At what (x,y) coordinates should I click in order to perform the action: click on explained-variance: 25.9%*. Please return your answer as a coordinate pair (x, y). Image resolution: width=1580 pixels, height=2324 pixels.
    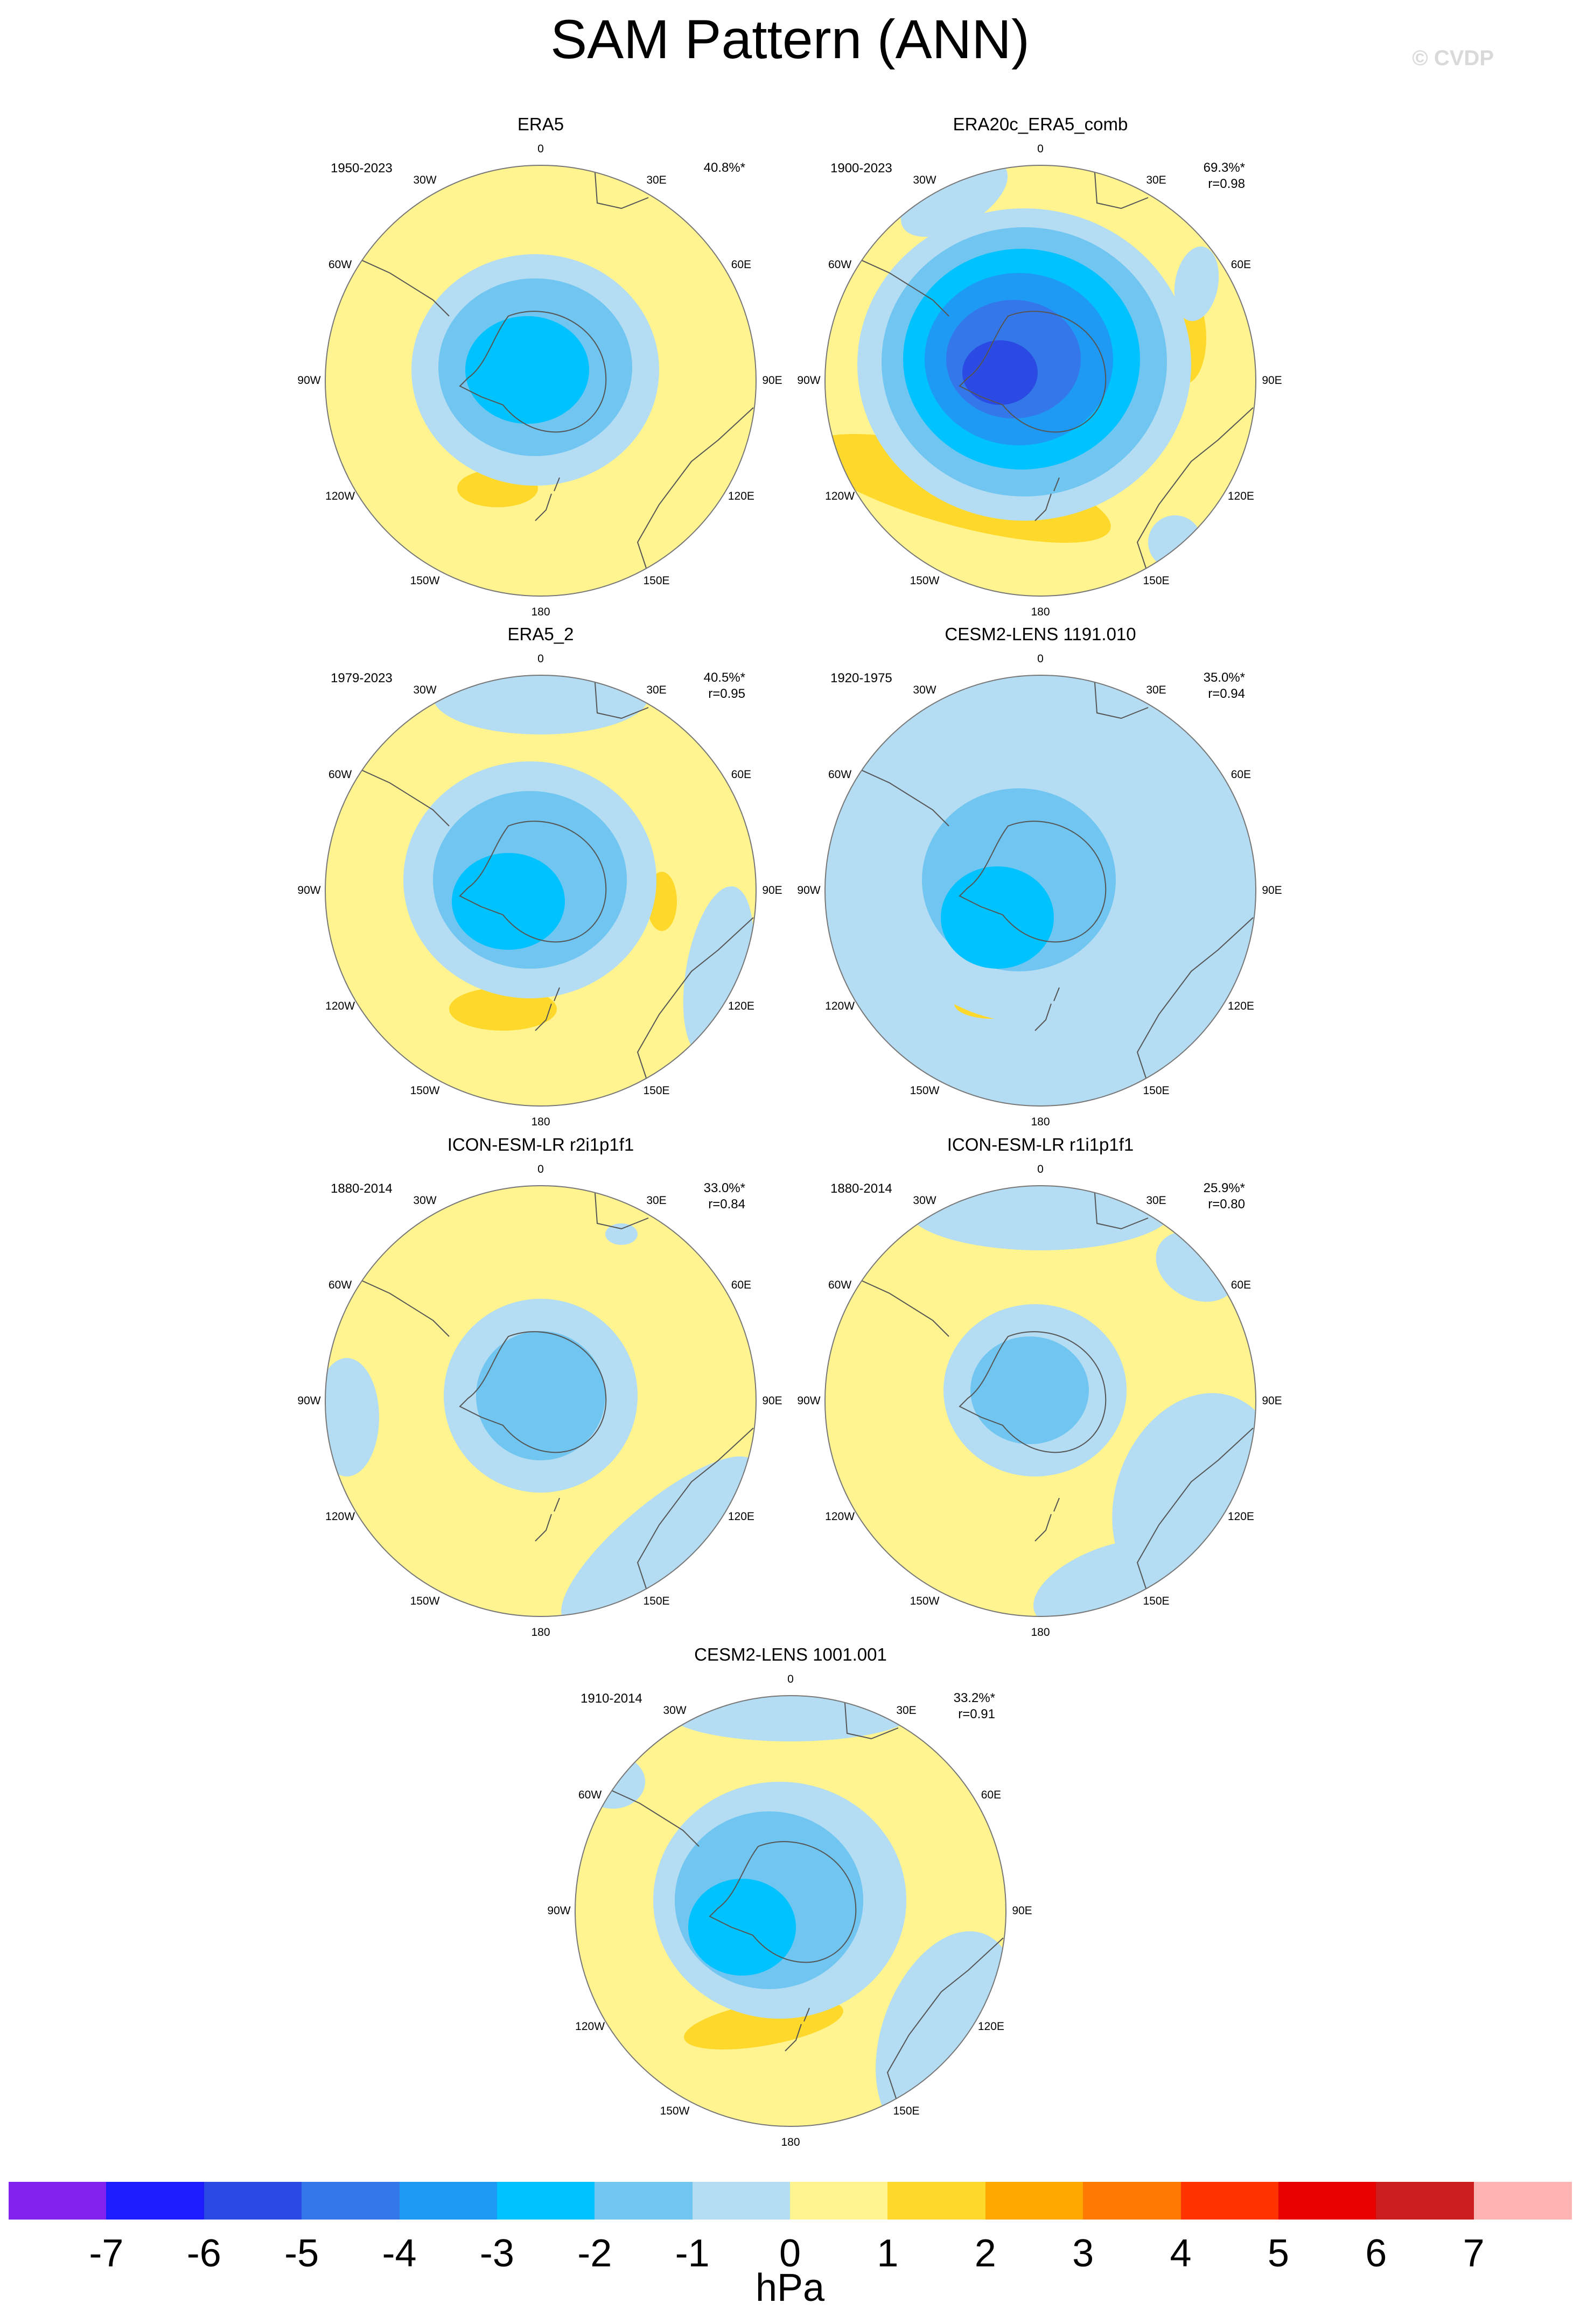
    Looking at the image, I should click on (1224, 1188).